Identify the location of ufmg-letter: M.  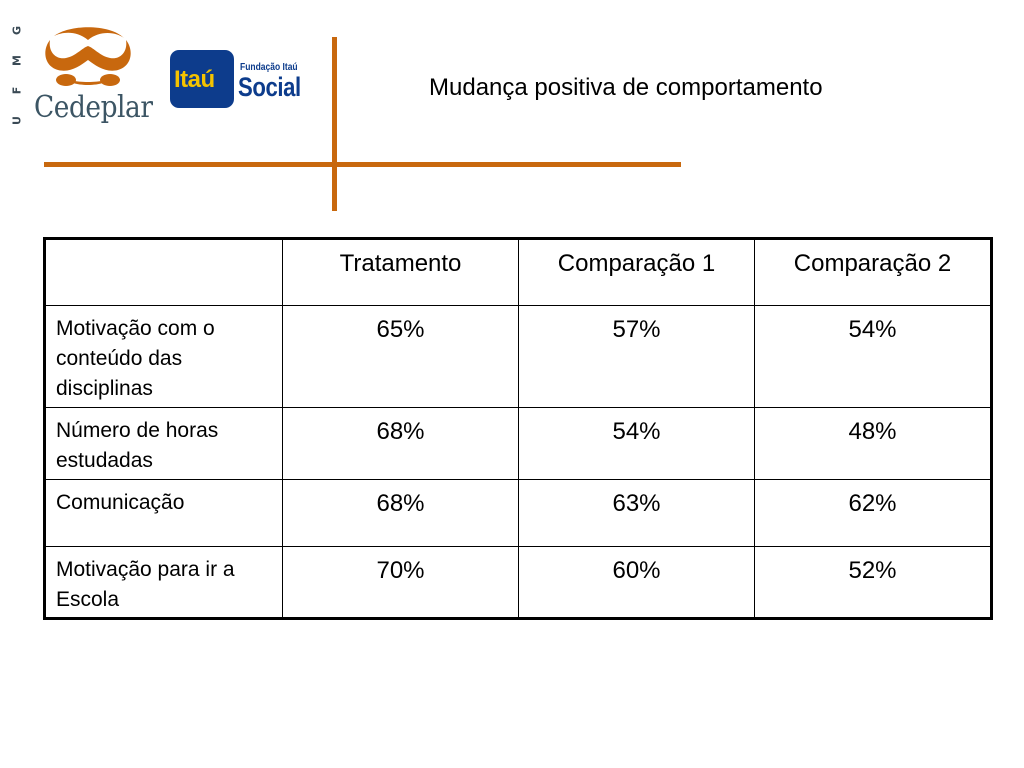
(17, 60).